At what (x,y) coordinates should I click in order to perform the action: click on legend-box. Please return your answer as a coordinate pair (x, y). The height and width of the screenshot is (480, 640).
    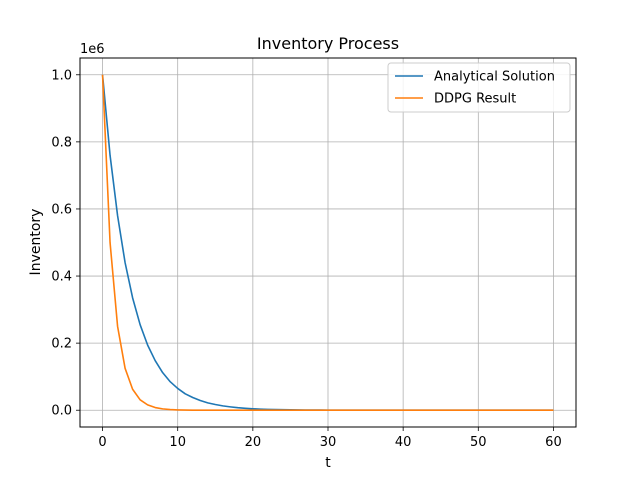
    Looking at the image, I should click on (479, 87).